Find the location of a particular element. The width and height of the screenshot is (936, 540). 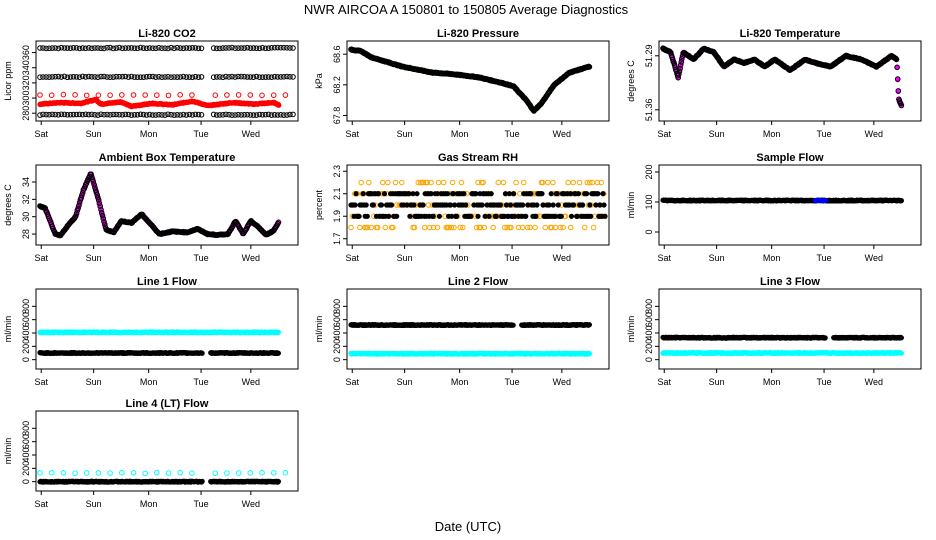

y-tick-label: 0 is located at coordinates (26, 359).